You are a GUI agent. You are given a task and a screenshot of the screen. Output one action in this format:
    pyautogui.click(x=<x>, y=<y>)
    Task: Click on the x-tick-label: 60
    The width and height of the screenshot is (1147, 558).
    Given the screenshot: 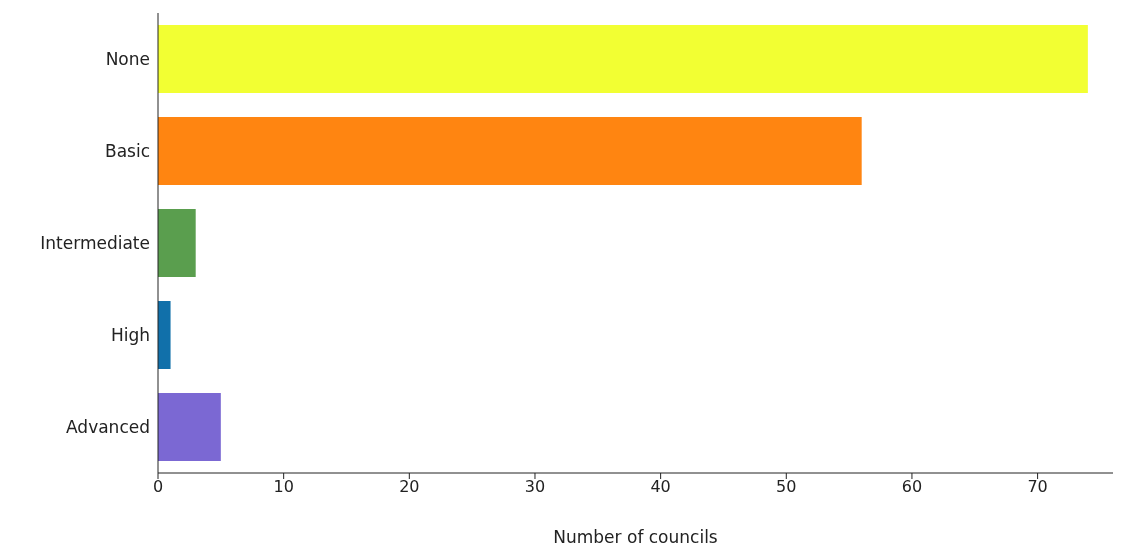 What is the action you would take?
    pyautogui.click(x=912, y=487)
    